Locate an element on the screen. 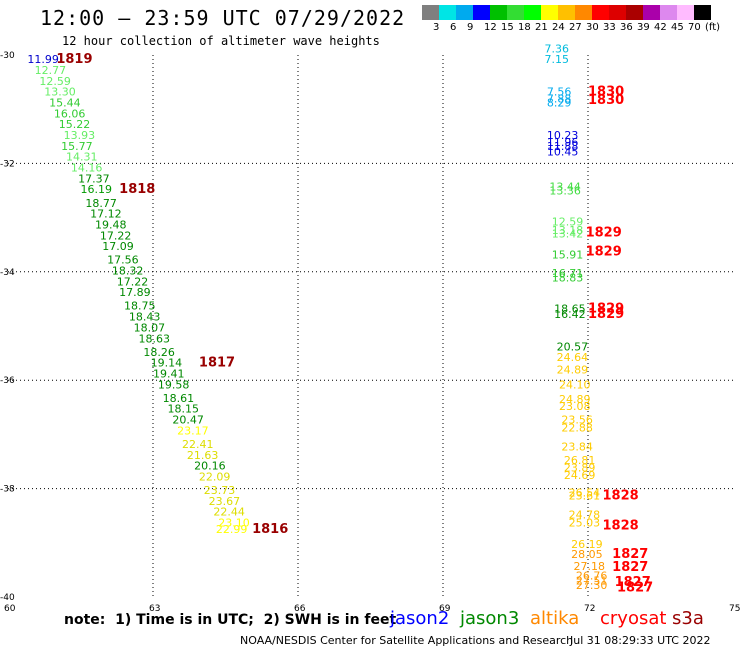 The height and width of the screenshot is (650, 740). wave-height-label: 23.17 is located at coordinates (193, 430).